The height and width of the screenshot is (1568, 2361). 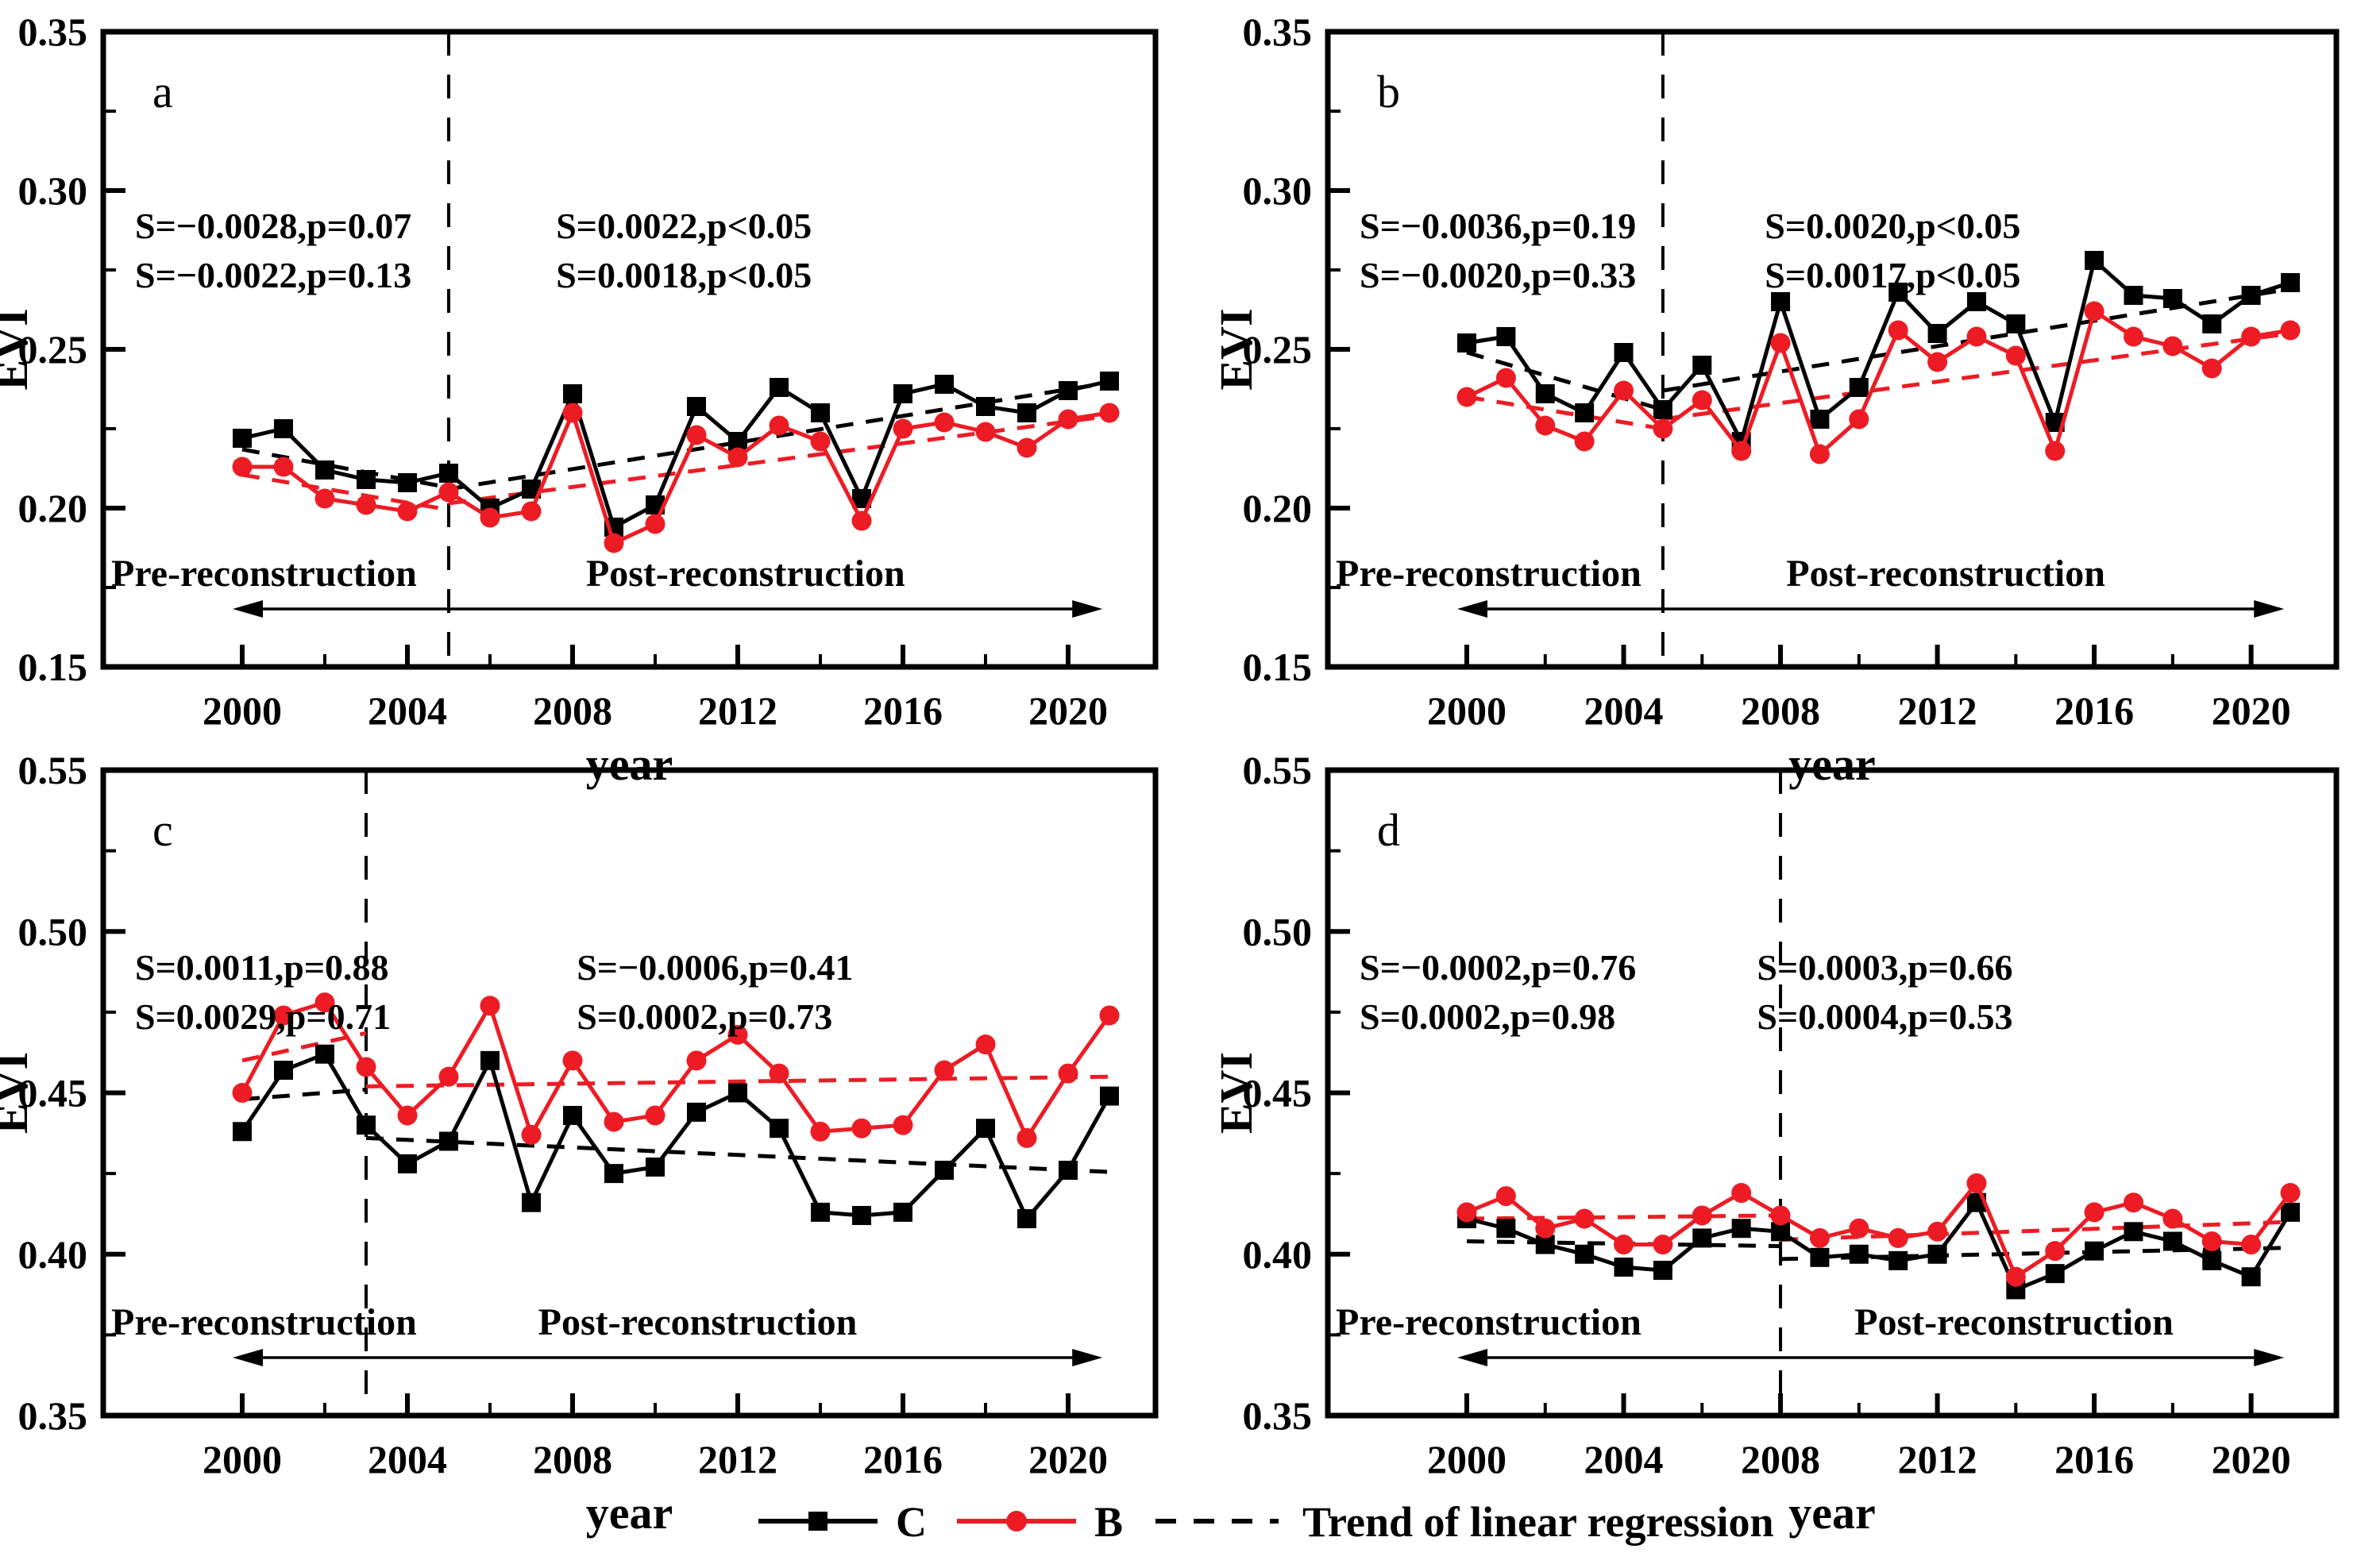 I want to click on panel-b-pre-reconstruction-label: Pre-reconstruction, so click(x=1489, y=574).